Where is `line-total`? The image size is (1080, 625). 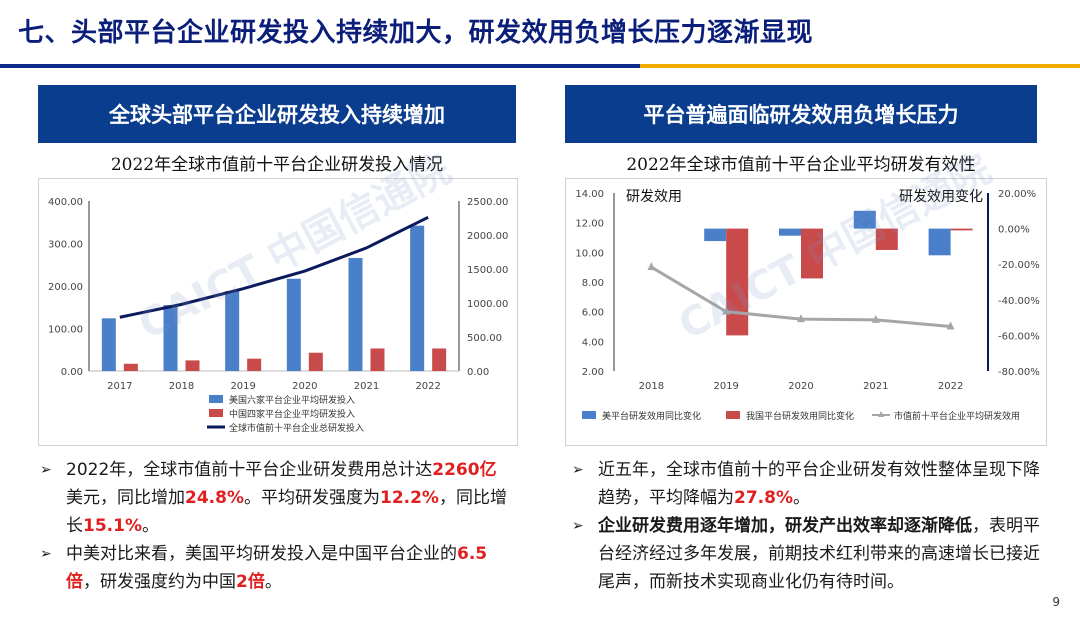 line-total is located at coordinates (274, 267).